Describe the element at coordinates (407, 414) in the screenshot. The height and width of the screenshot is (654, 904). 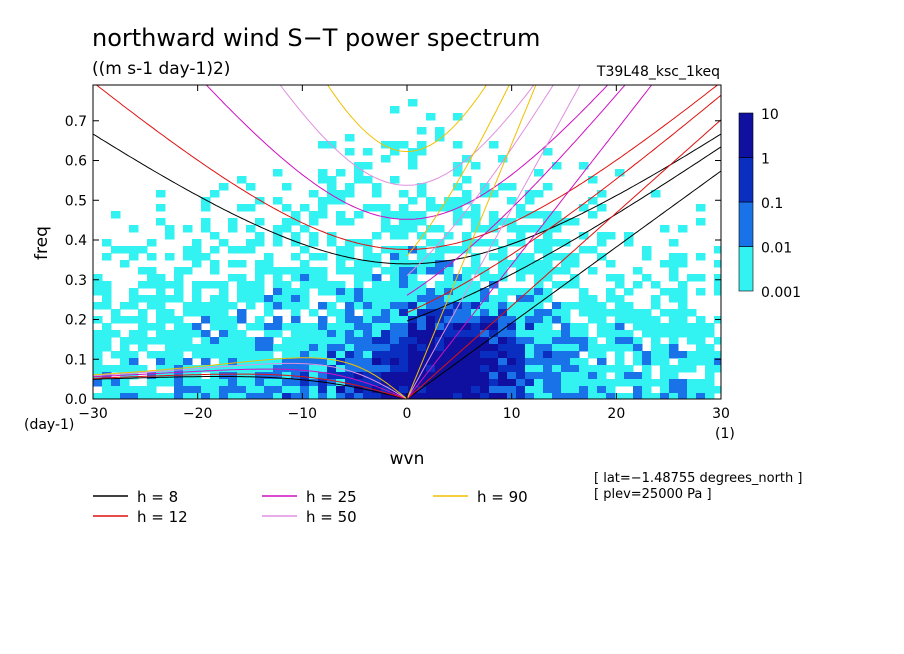
I see `x-tick-label: 0` at that location.